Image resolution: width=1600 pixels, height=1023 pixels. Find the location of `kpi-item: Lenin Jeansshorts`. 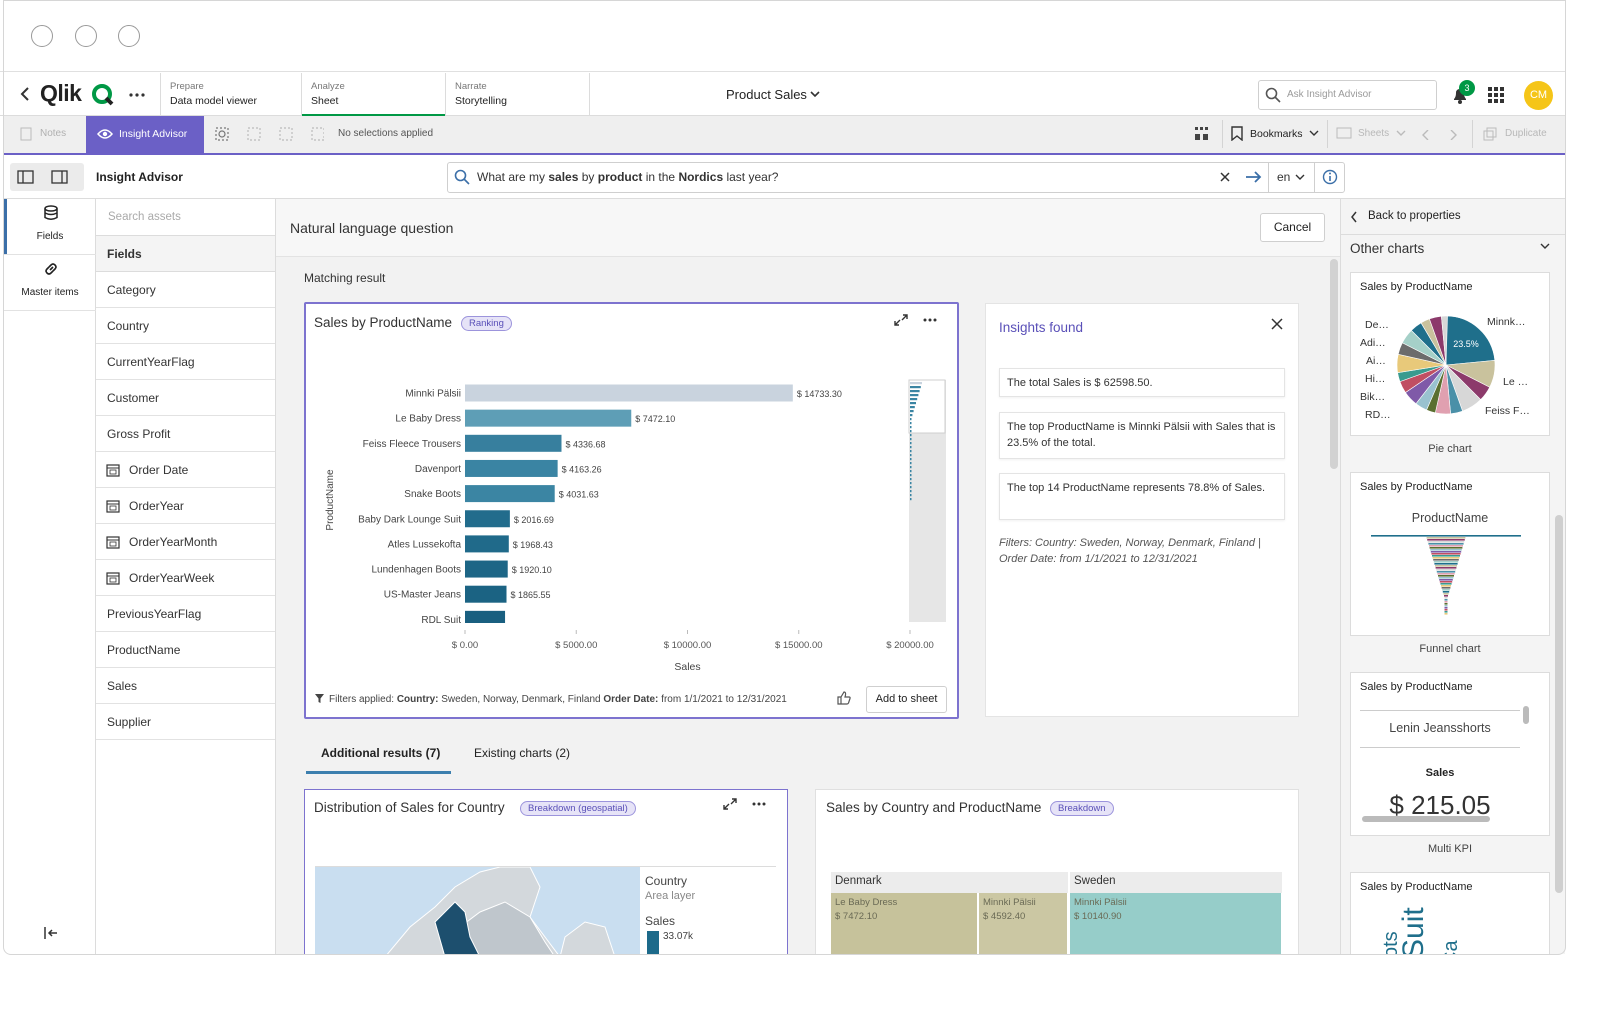

kpi-item: Lenin Jeansshorts is located at coordinates (1440, 728).